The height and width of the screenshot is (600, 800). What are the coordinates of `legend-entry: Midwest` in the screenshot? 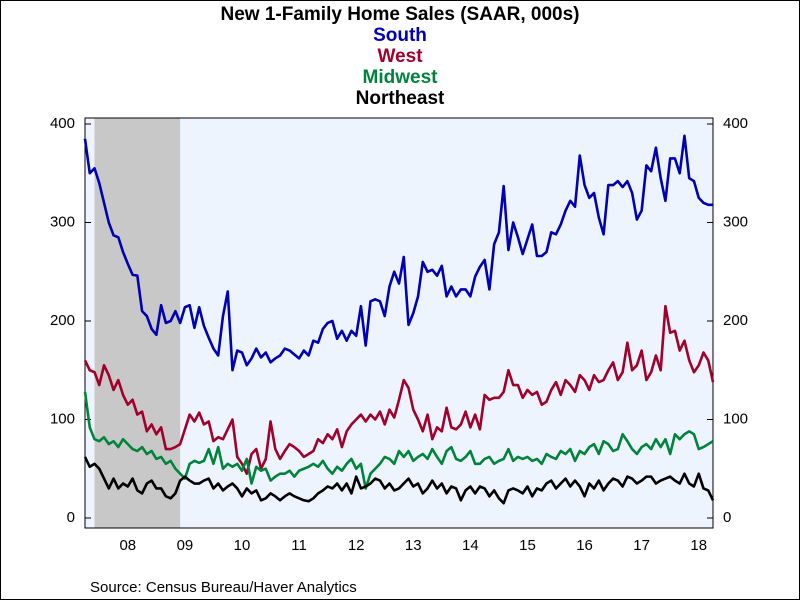 It's located at (401, 77).